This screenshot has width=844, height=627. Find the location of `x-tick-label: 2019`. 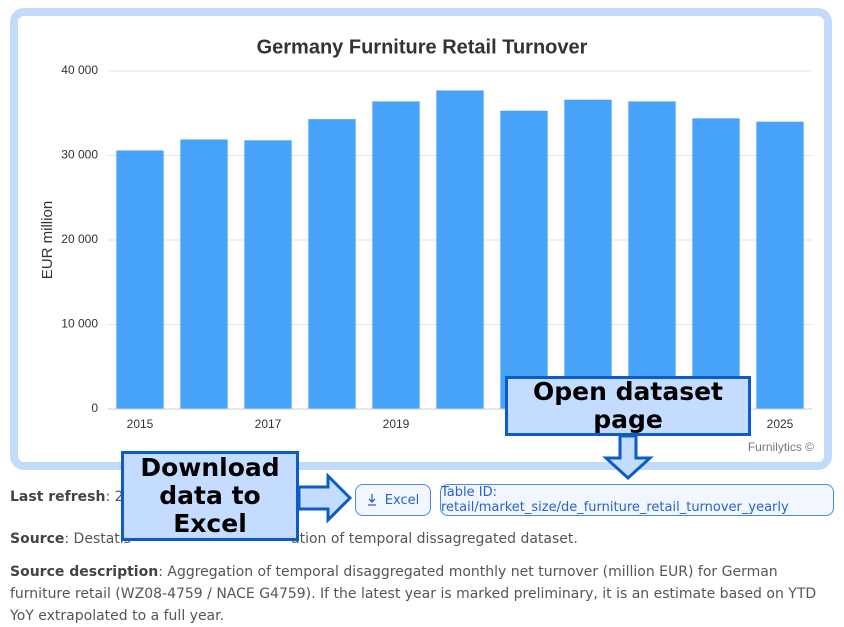

x-tick-label: 2019 is located at coordinates (396, 424).